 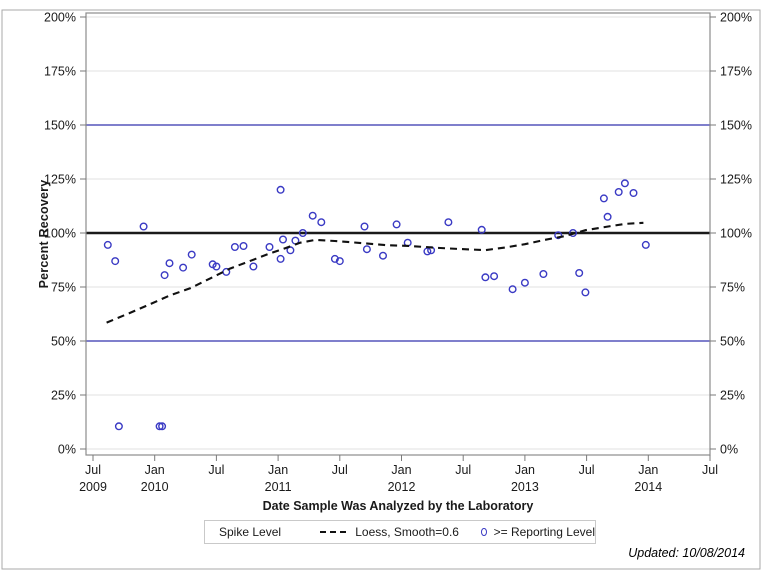 I want to click on y-tick-label-right: 0%, so click(x=729, y=450).